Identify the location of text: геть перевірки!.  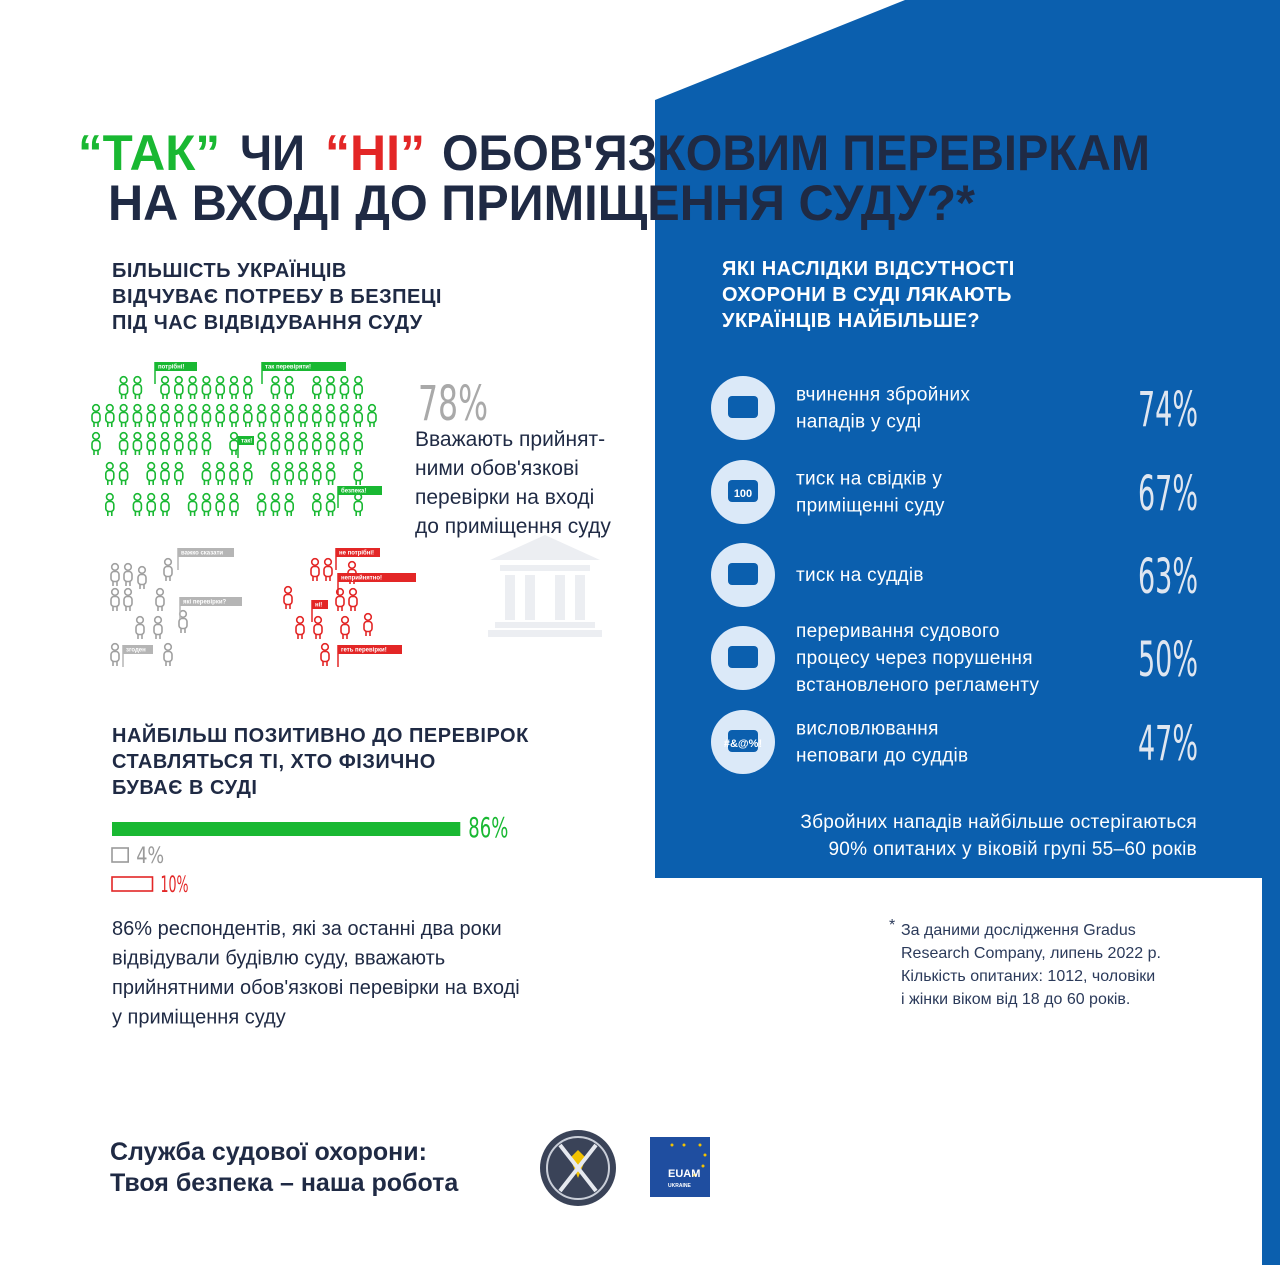
(364, 651).